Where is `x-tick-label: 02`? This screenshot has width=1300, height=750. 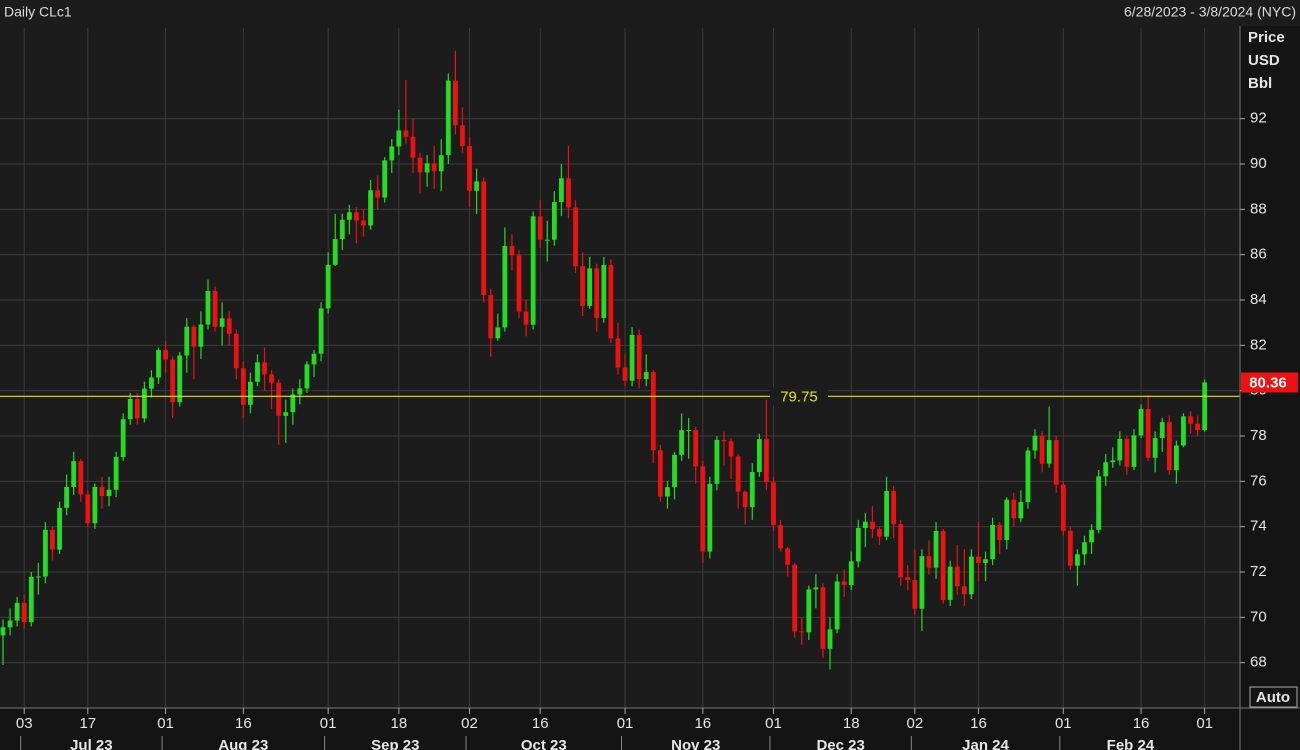
x-tick-label: 02 is located at coordinates (915, 723).